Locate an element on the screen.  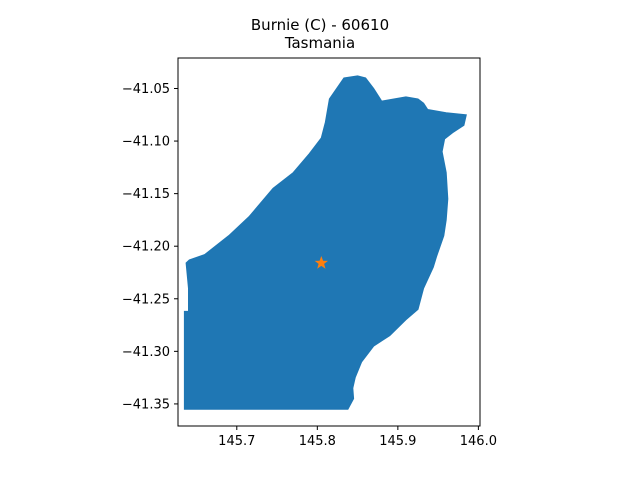
y-tick-label: −41.20 is located at coordinates (146, 247).